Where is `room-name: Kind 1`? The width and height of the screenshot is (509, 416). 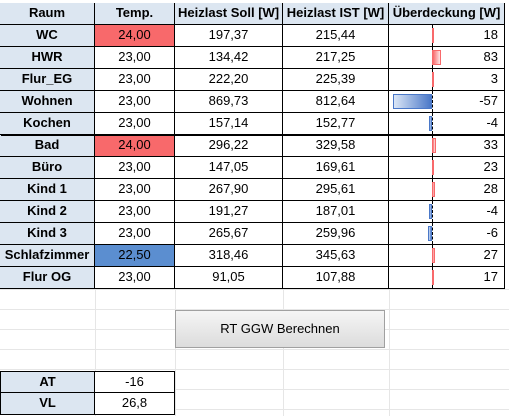
room-name: Kind 1 is located at coordinates (47, 190).